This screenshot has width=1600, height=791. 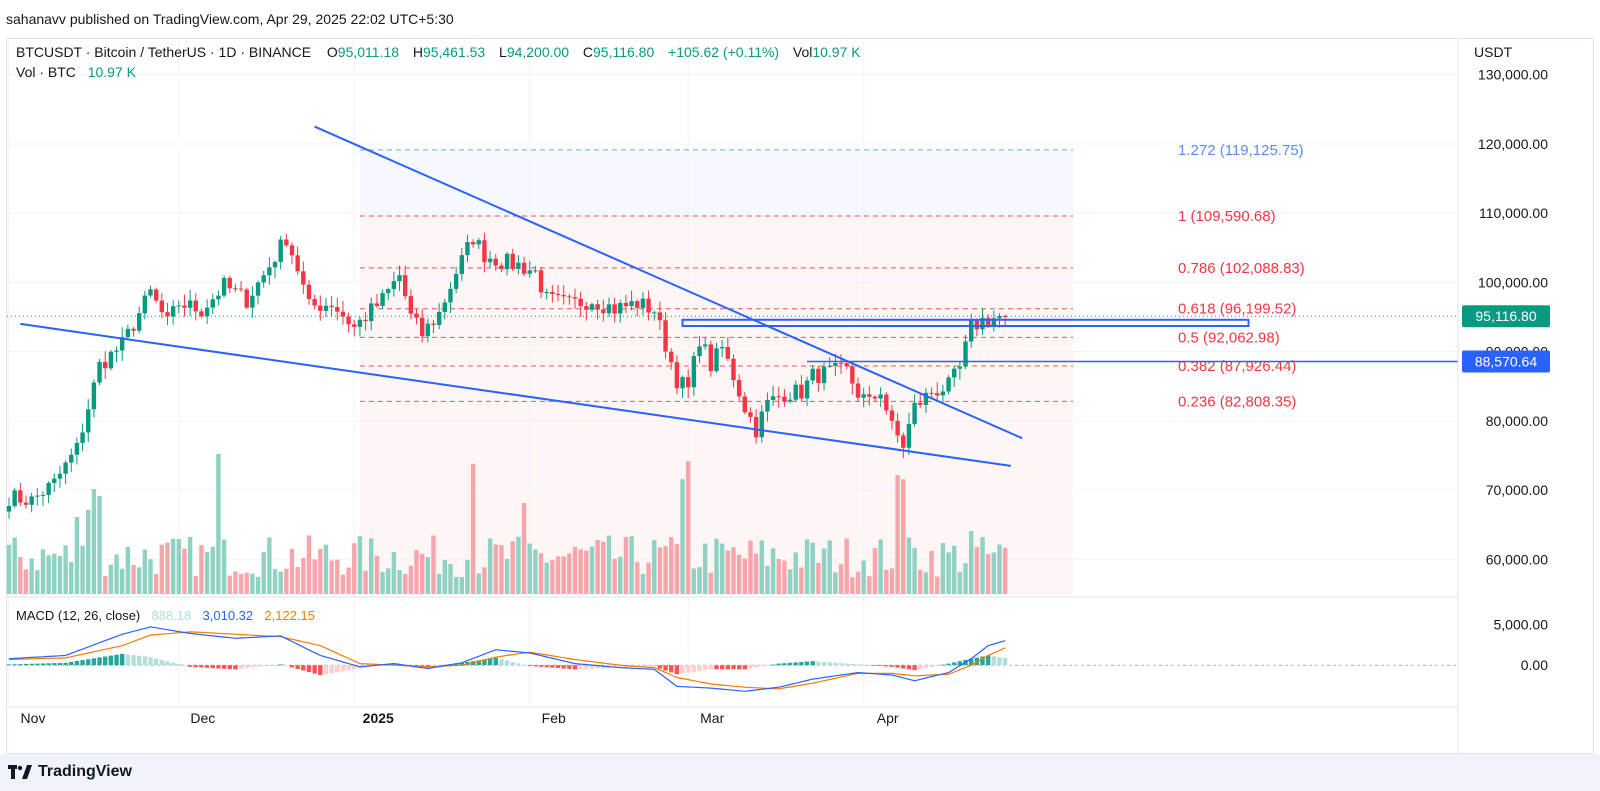 I want to click on vol-value: 10.97 K, so click(x=836, y=52).